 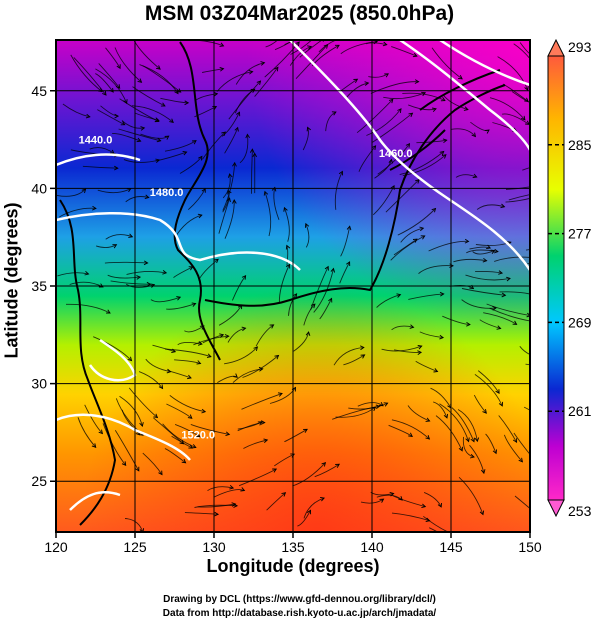 What do you see at coordinates (580, 47) in the screenshot?
I see `colorbar-tick-label: 293` at bounding box center [580, 47].